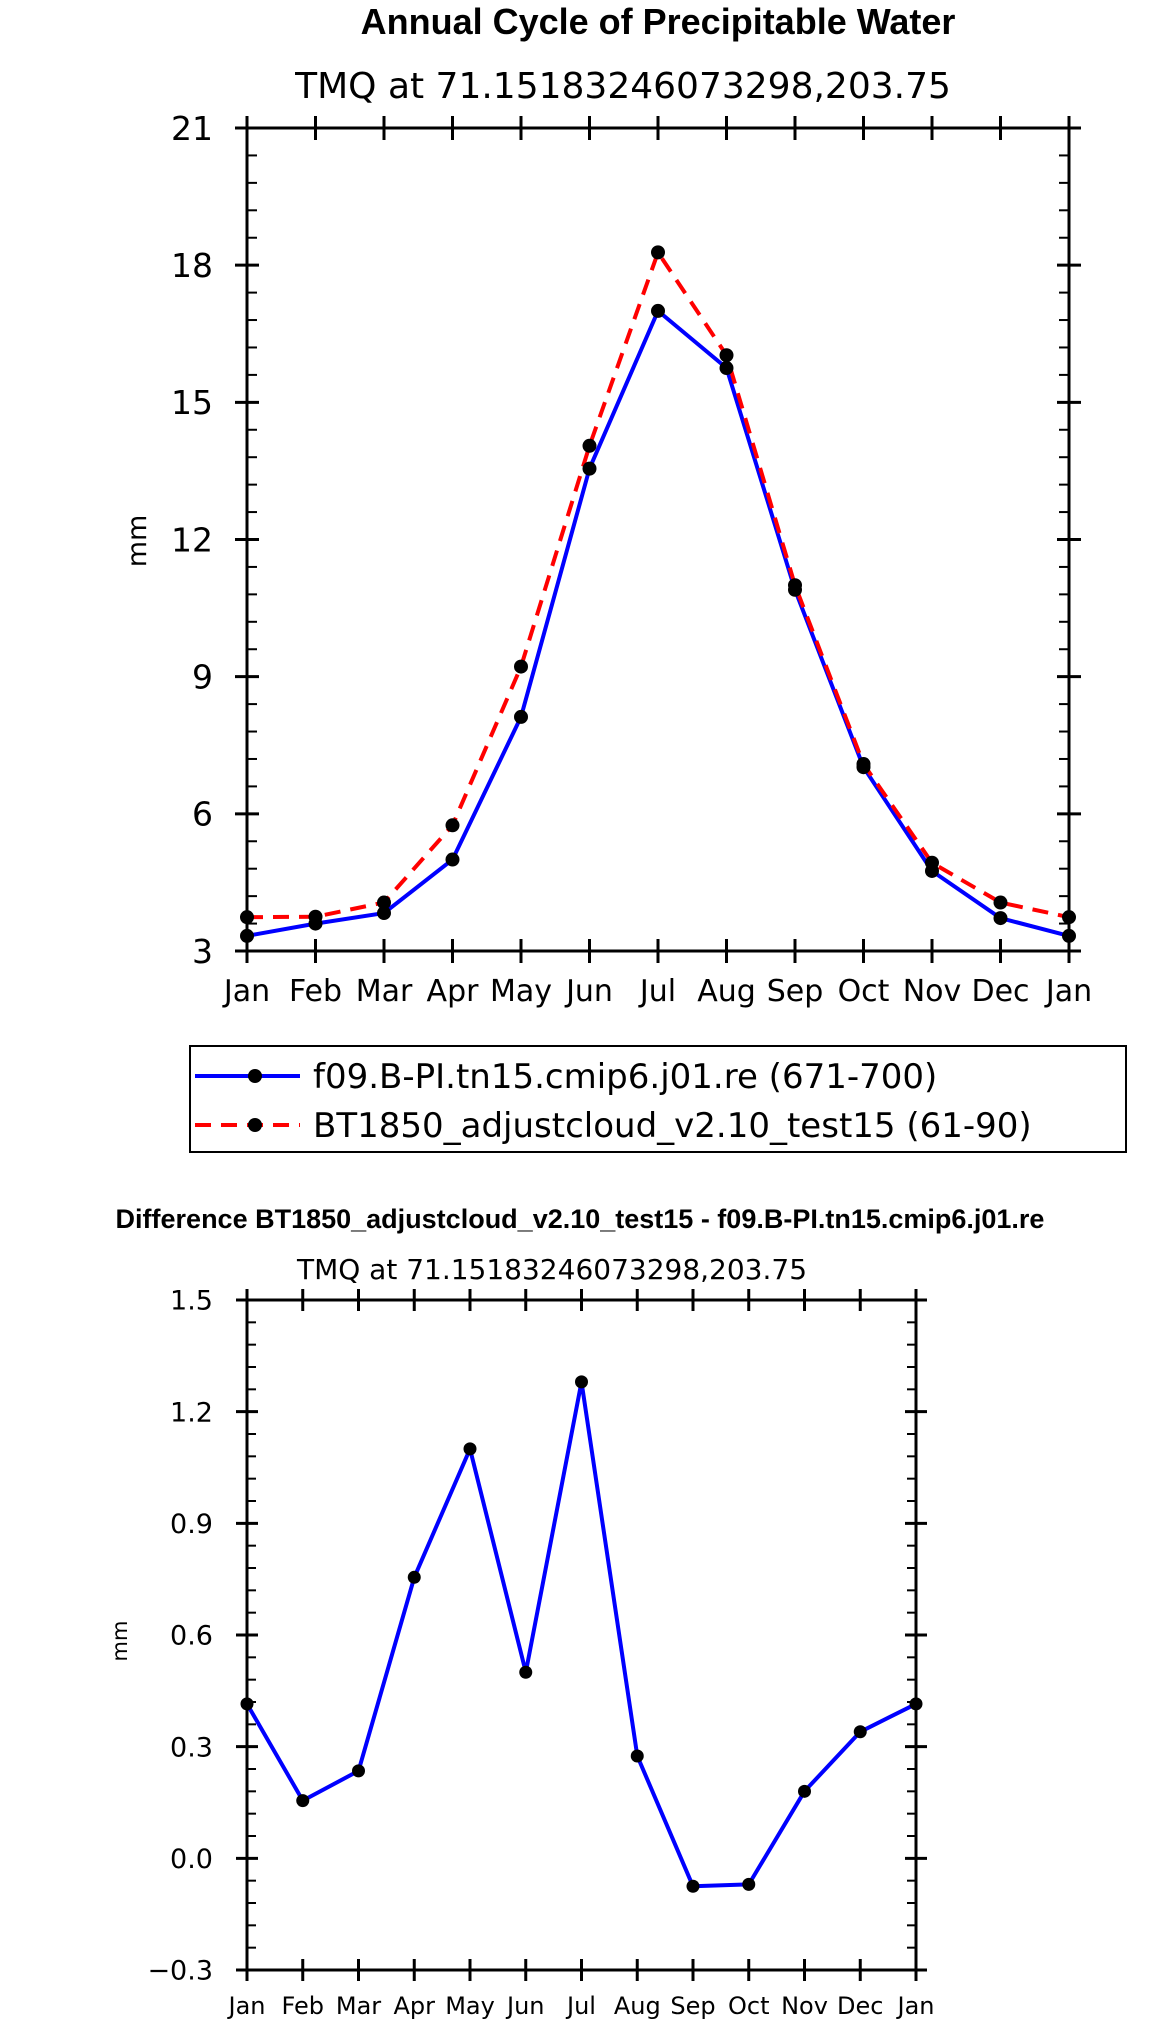 This screenshot has height=2032, width=1161. What do you see at coordinates (192, 265) in the screenshot?
I see `y-tick-label: 18` at bounding box center [192, 265].